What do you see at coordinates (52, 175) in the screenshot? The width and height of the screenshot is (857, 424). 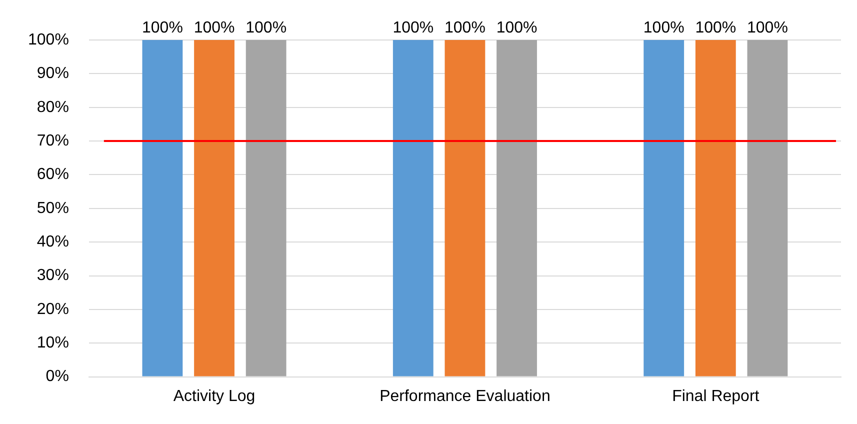 I see `y-tick-label: 60%` at bounding box center [52, 175].